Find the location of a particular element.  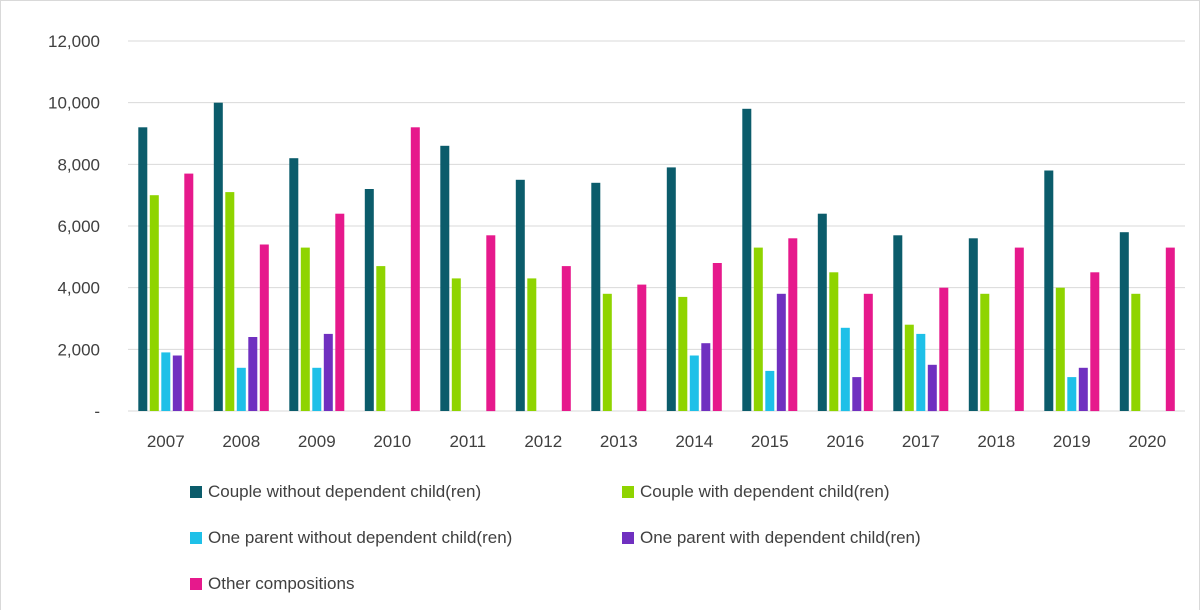

y-axis-tick-labels: - 2,000 4,000 6,000 8,000 10,000 12,000 is located at coordinates (74, 226).